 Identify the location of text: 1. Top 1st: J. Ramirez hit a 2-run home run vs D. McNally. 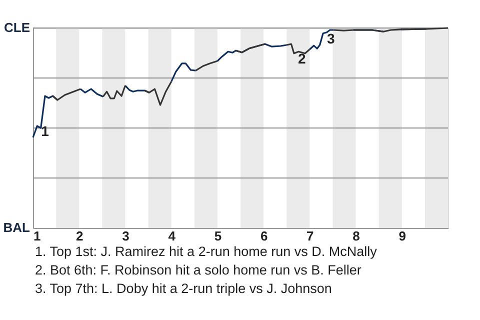
(206, 251).